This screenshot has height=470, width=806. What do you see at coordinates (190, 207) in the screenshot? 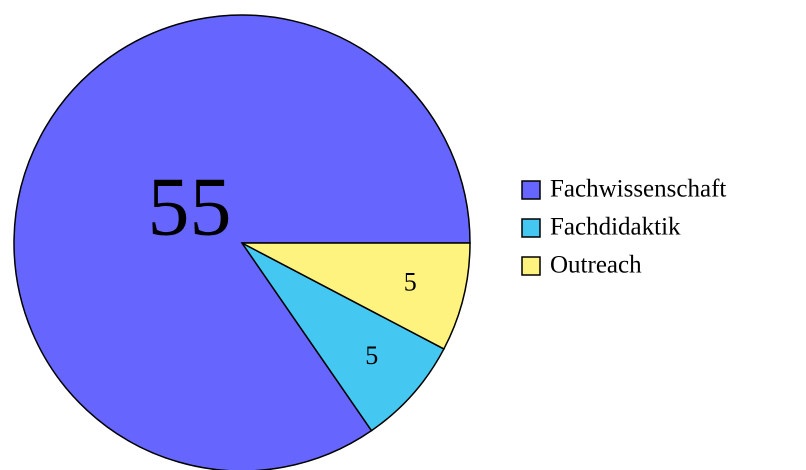
I see `slice-label: 55` at bounding box center [190, 207].